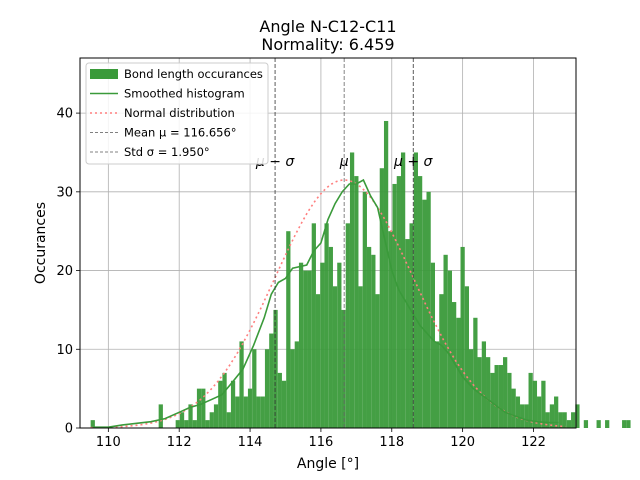 The image size is (640, 480). What do you see at coordinates (64, 271) in the screenshot?
I see `y-tick-label: 20` at bounding box center [64, 271].